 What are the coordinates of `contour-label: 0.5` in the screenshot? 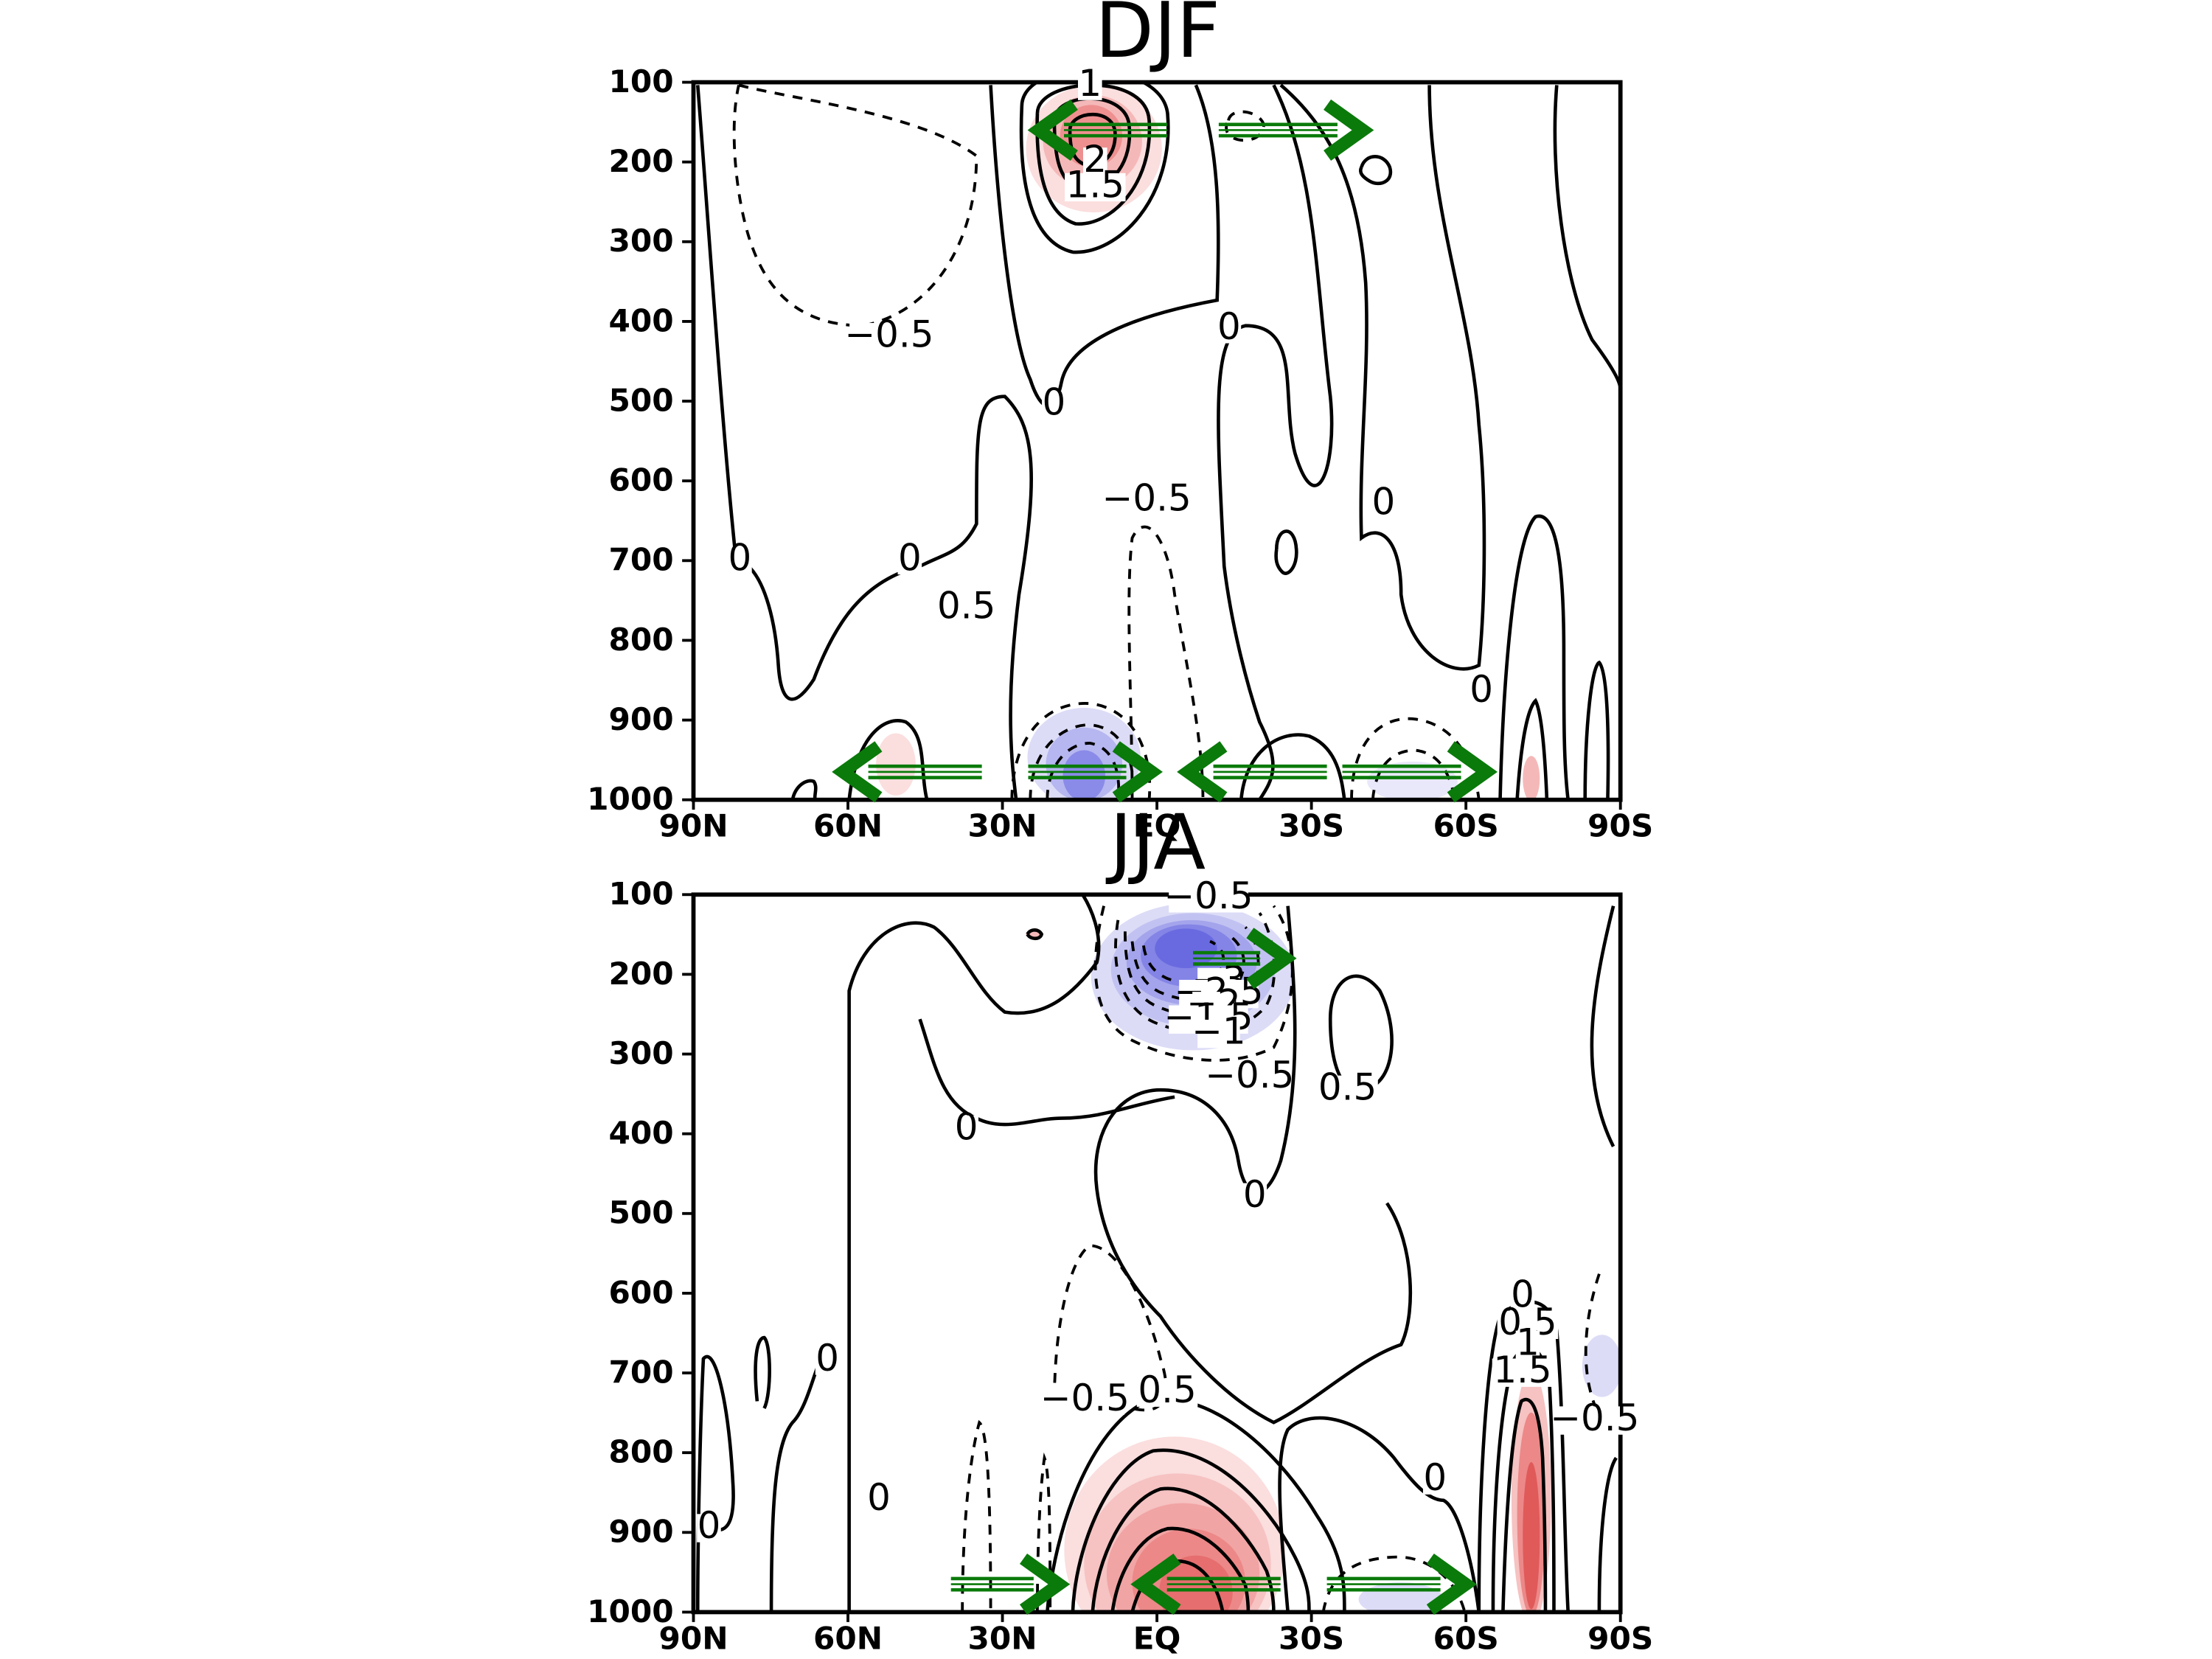 It's located at (1347, 1086).